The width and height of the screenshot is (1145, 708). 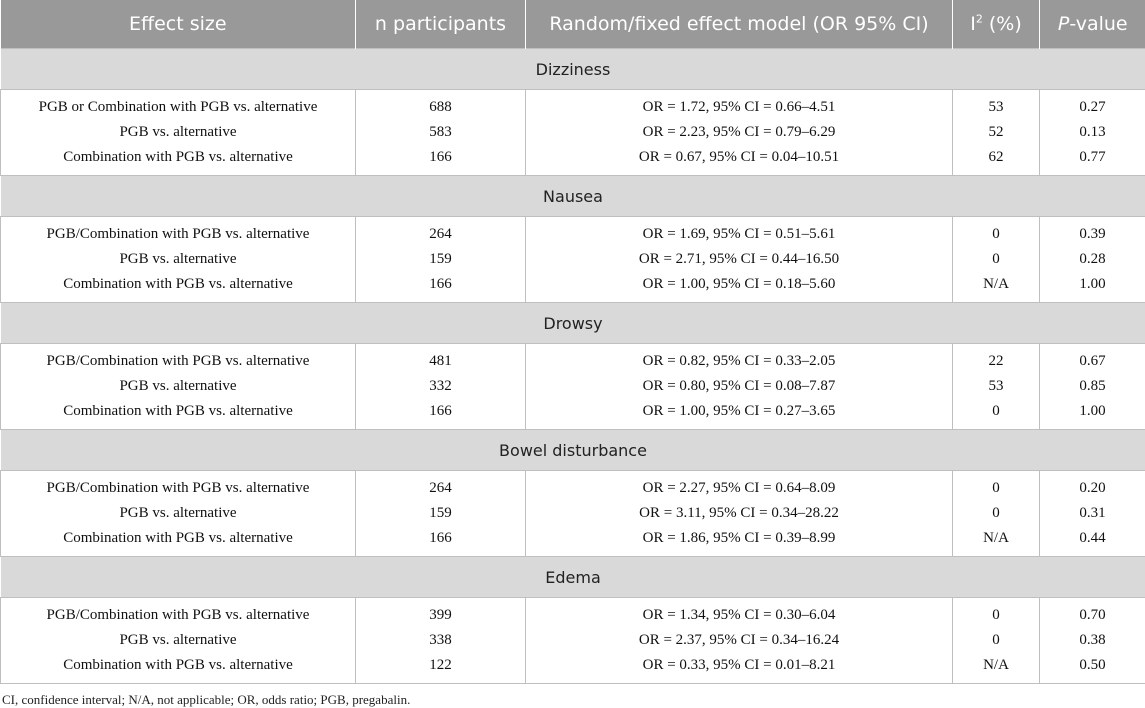 I want to click on cell-model: OR = 1.69, 95% CI = 0.51–5.61, so click(x=739, y=231).